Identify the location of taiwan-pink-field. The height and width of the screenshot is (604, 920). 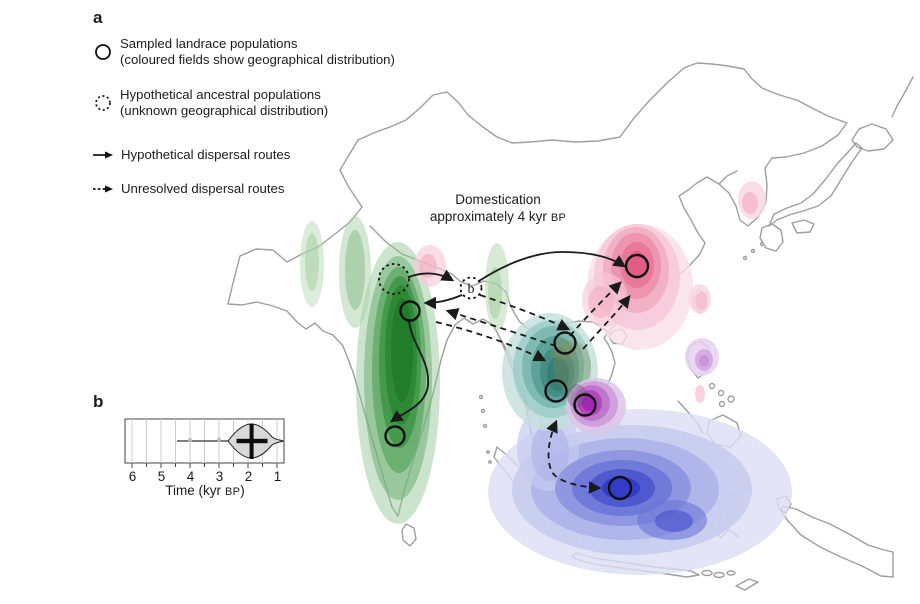
(700, 299).